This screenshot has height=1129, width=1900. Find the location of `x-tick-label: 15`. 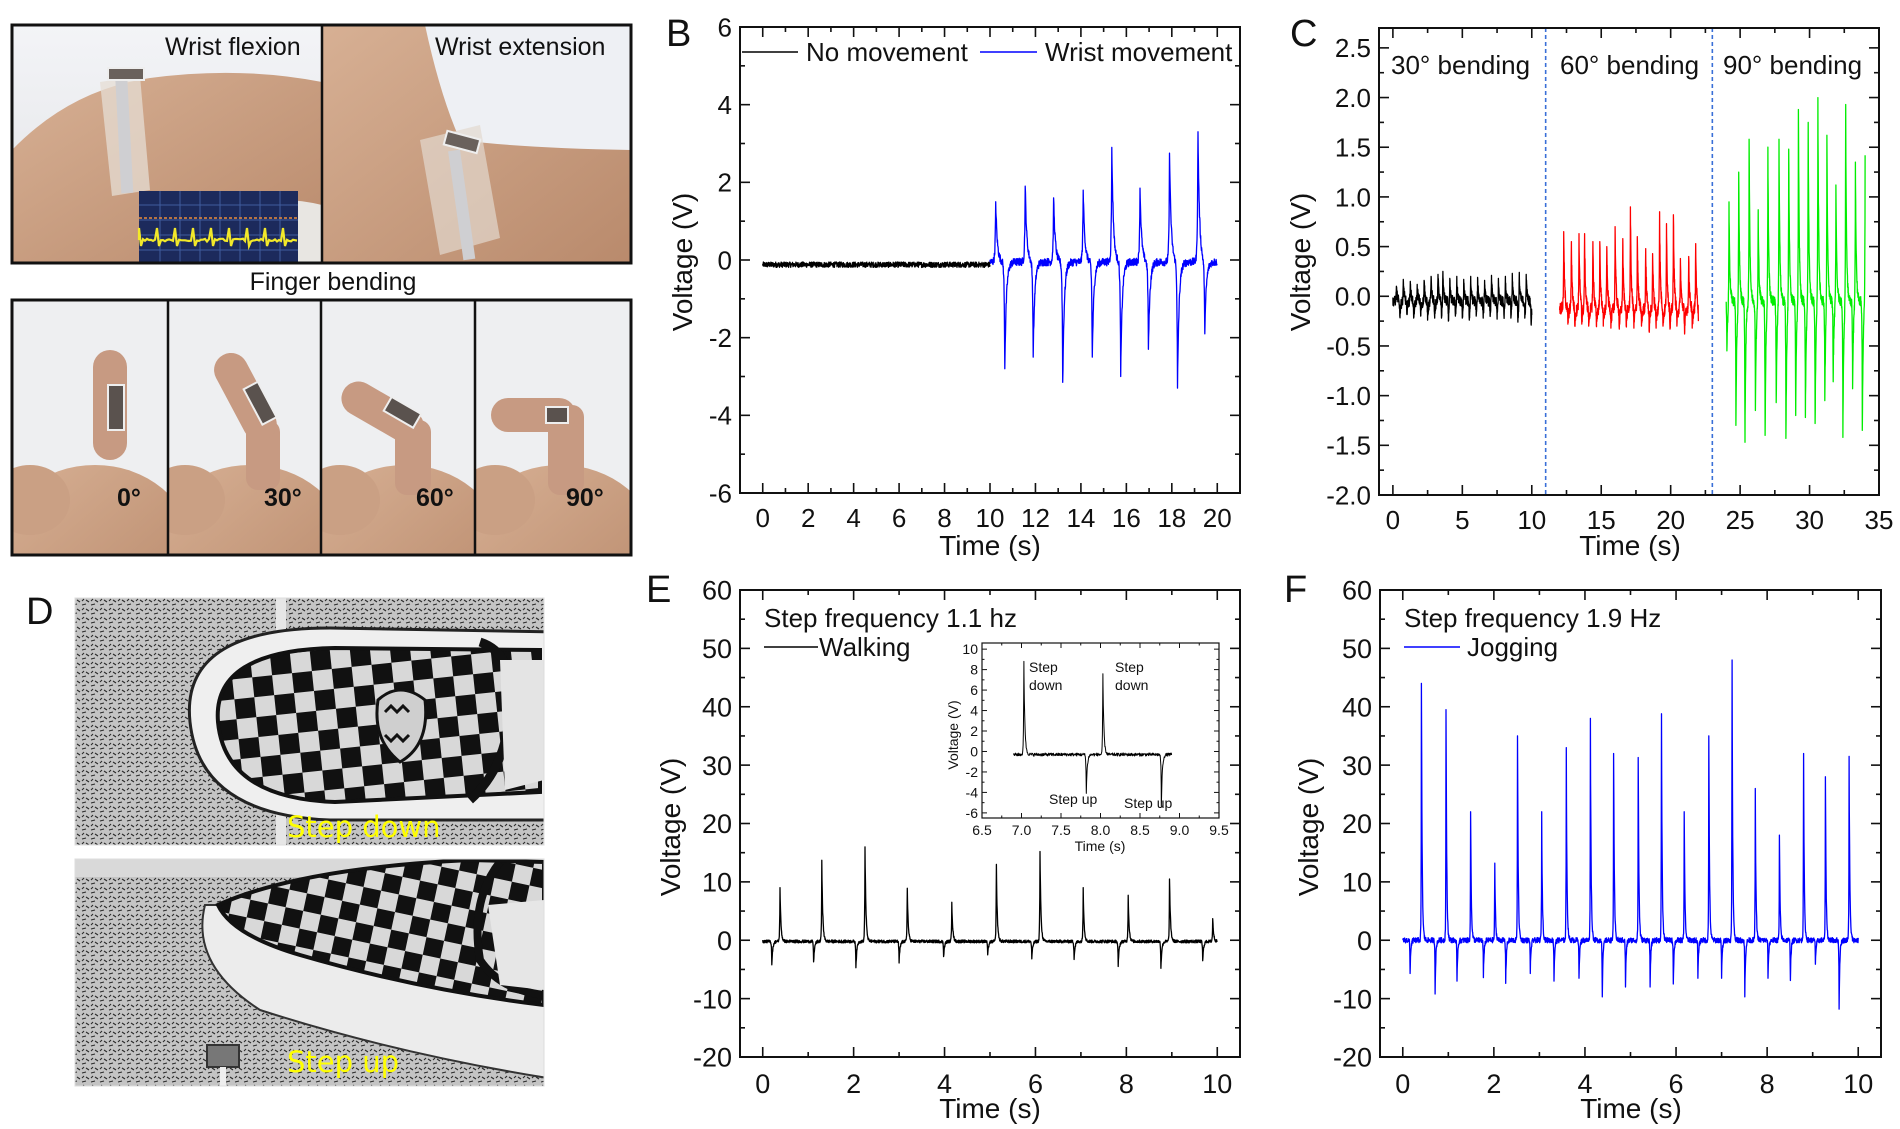

x-tick-label: 15 is located at coordinates (1601, 520).